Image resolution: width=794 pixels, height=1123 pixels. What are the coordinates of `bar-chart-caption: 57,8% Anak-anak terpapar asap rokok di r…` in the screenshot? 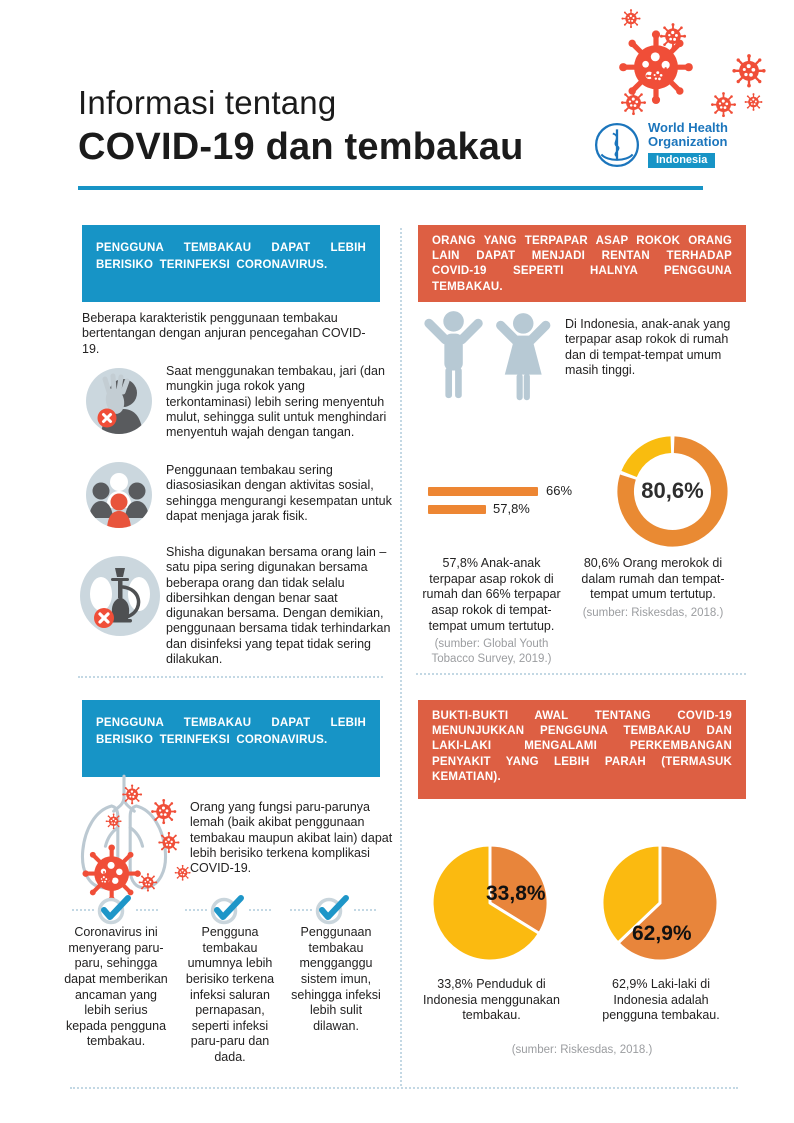 It's located at (491, 611).